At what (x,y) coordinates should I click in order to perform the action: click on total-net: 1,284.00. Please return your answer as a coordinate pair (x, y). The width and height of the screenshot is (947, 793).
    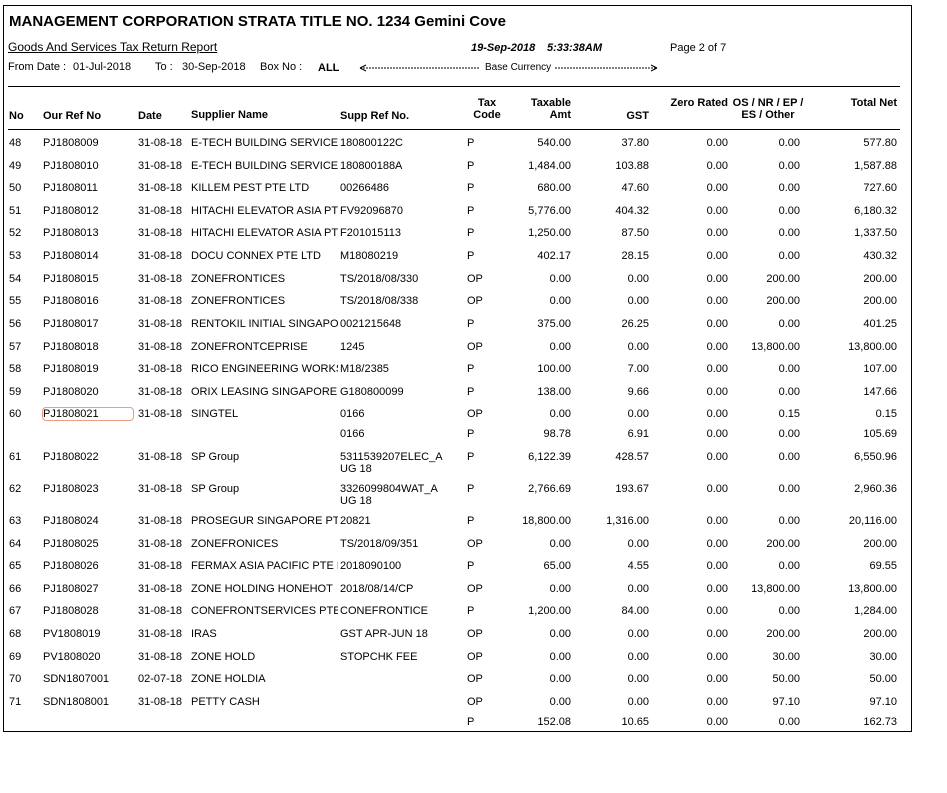
    Looking at the image, I should click on (875, 611).